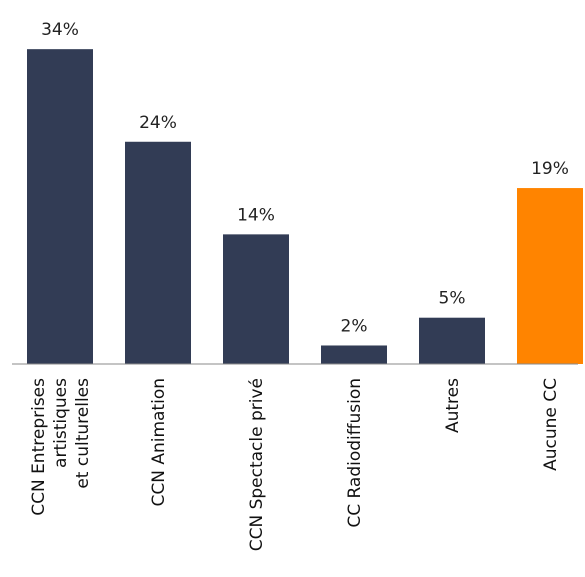  I want to click on category-label-3-line-0: CC Radiodiffusion, so click(355, 453).